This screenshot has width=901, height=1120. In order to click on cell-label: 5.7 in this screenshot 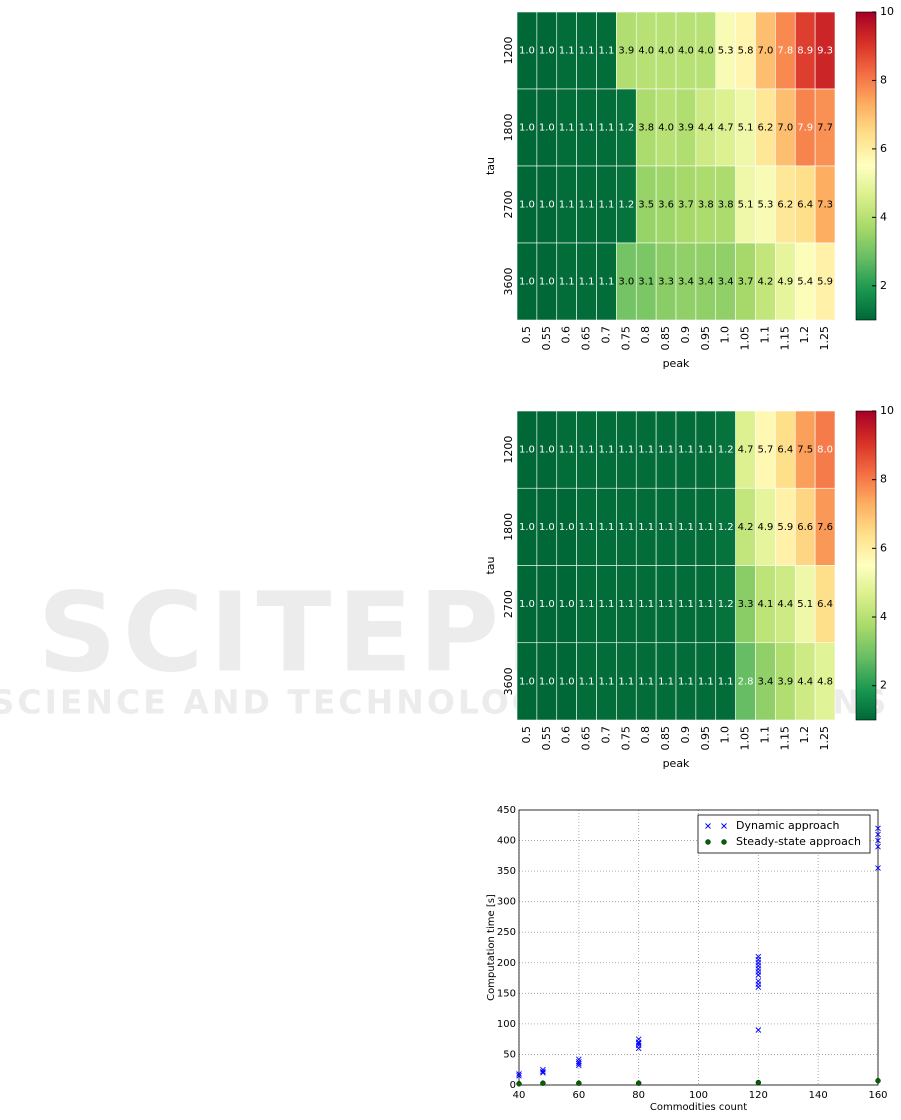, I will do `click(765, 450)`.